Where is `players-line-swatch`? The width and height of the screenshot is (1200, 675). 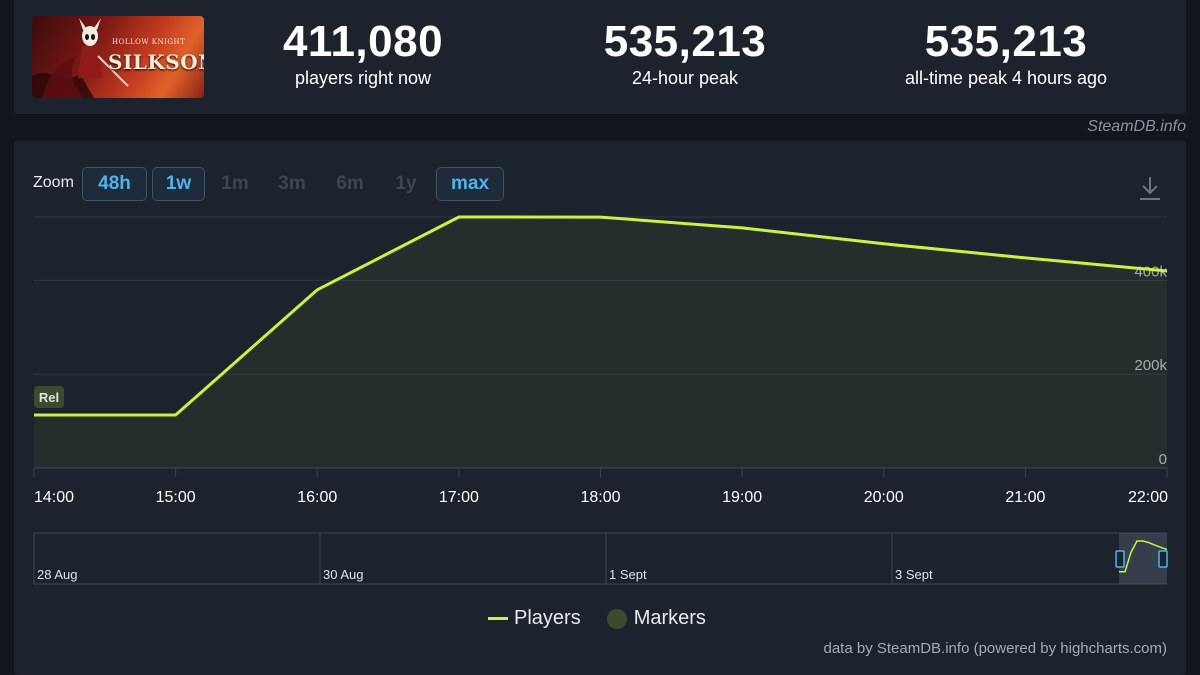
players-line-swatch is located at coordinates (498, 618).